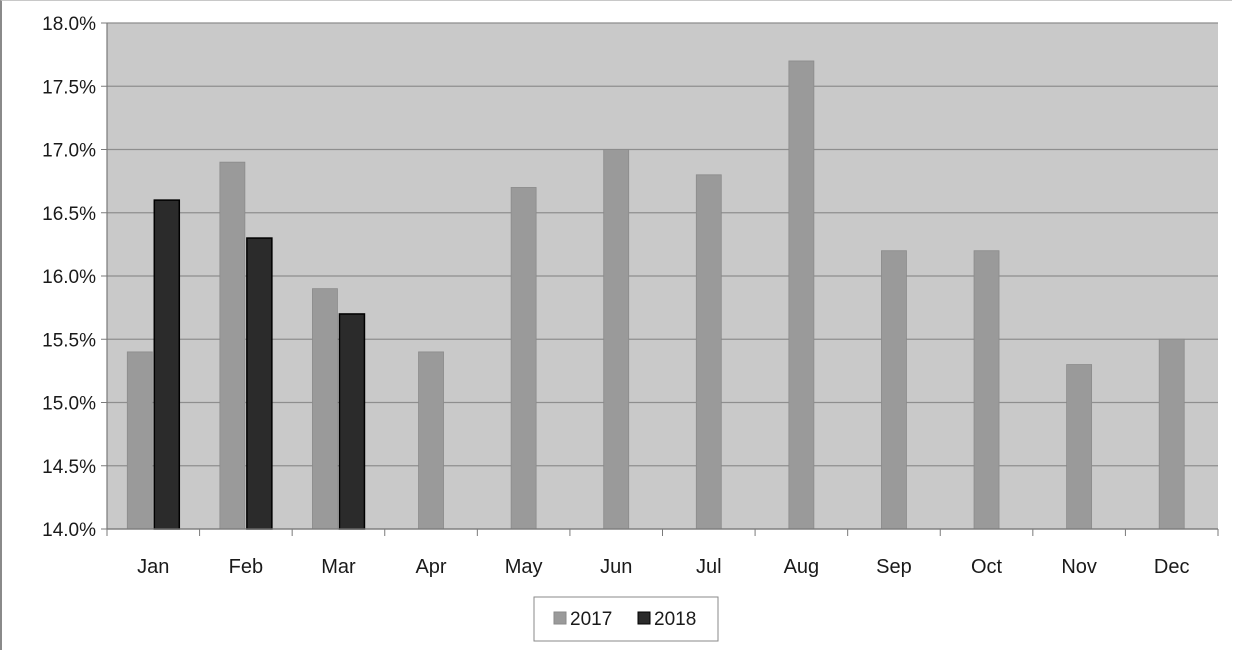 This screenshot has width=1234, height=652. I want to click on x-tick-label: Aug, so click(802, 567).